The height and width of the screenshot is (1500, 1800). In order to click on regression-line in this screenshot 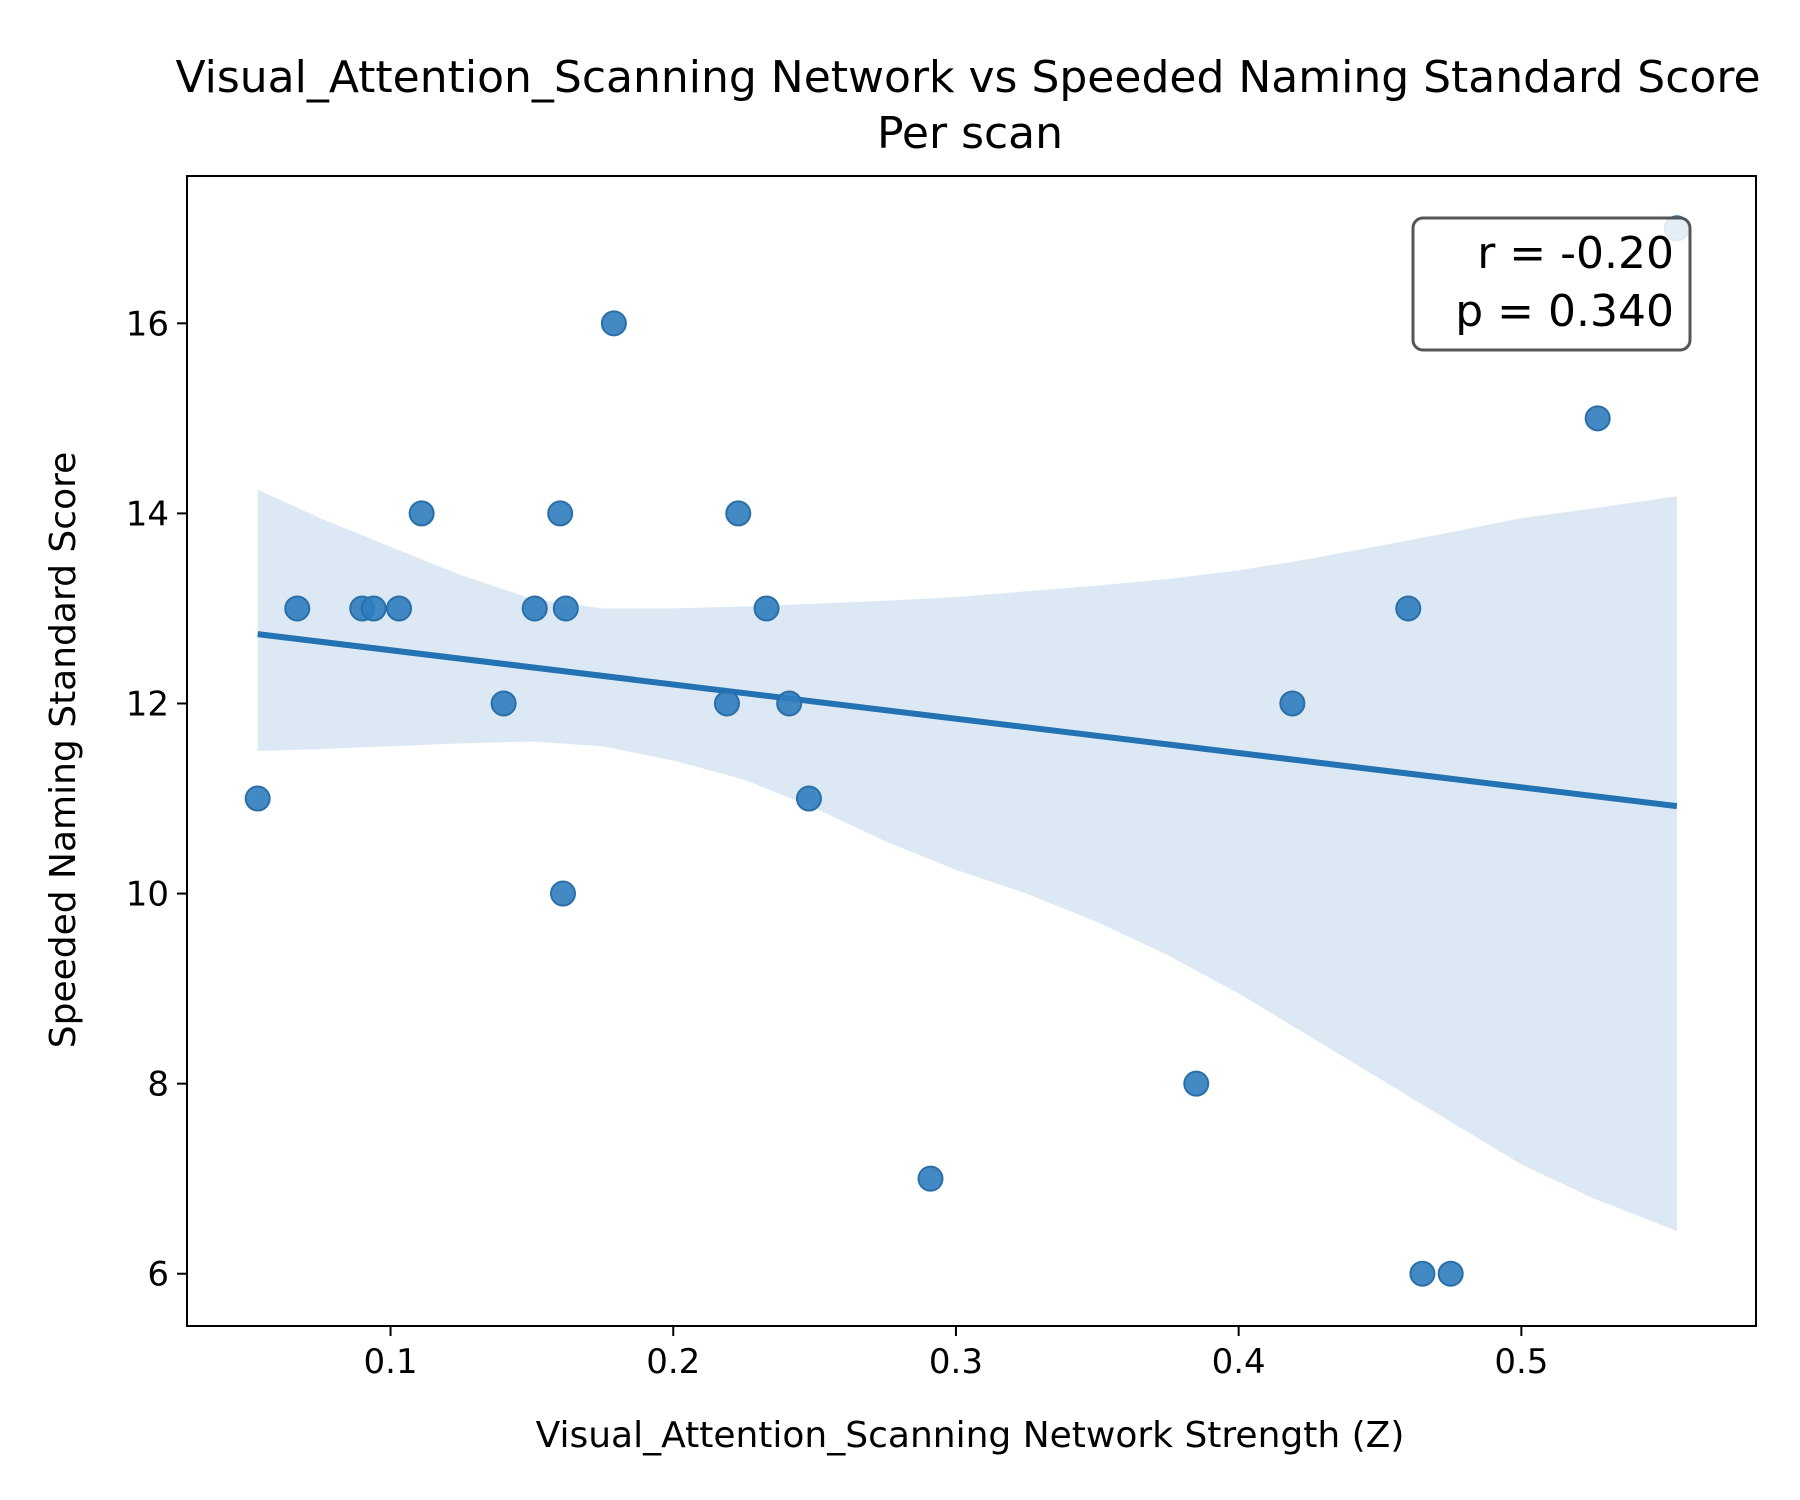, I will do `click(967, 720)`.